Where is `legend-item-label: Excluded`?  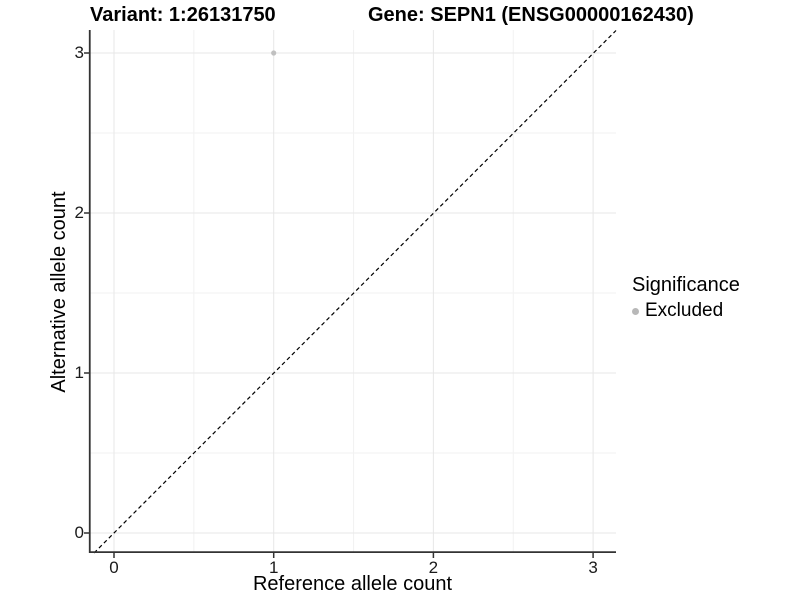 legend-item-label: Excluded is located at coordinates (684, 310).